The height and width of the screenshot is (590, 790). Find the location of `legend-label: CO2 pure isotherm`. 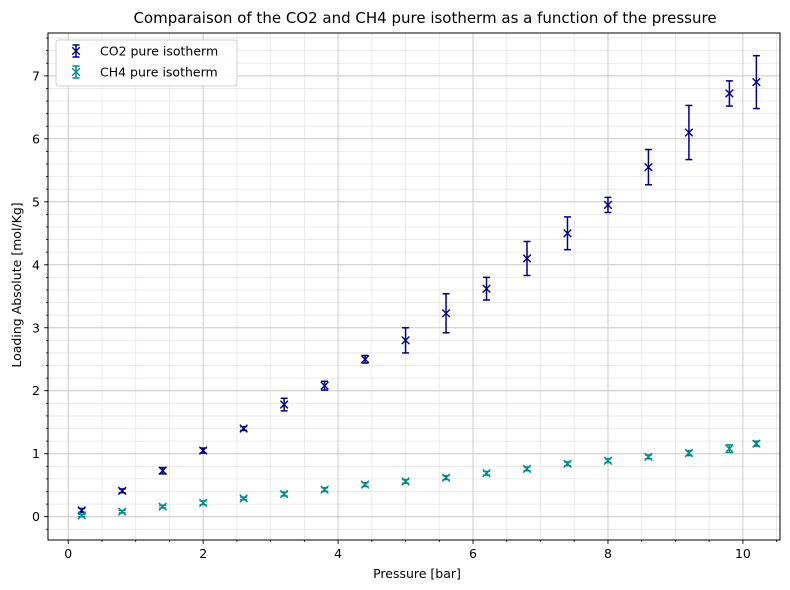

legend-label: CO2 pure isotherm is located at coordinates (159, 51).